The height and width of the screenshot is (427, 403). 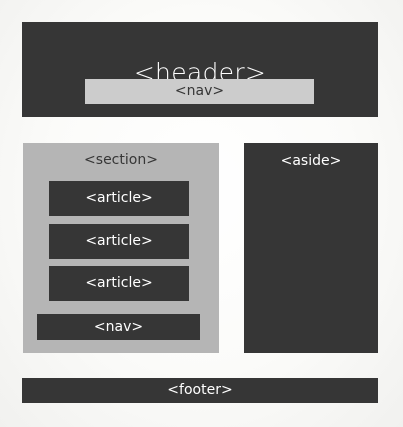 I want to click on header-nav-block: <nav>, so click(x=199, y=91).